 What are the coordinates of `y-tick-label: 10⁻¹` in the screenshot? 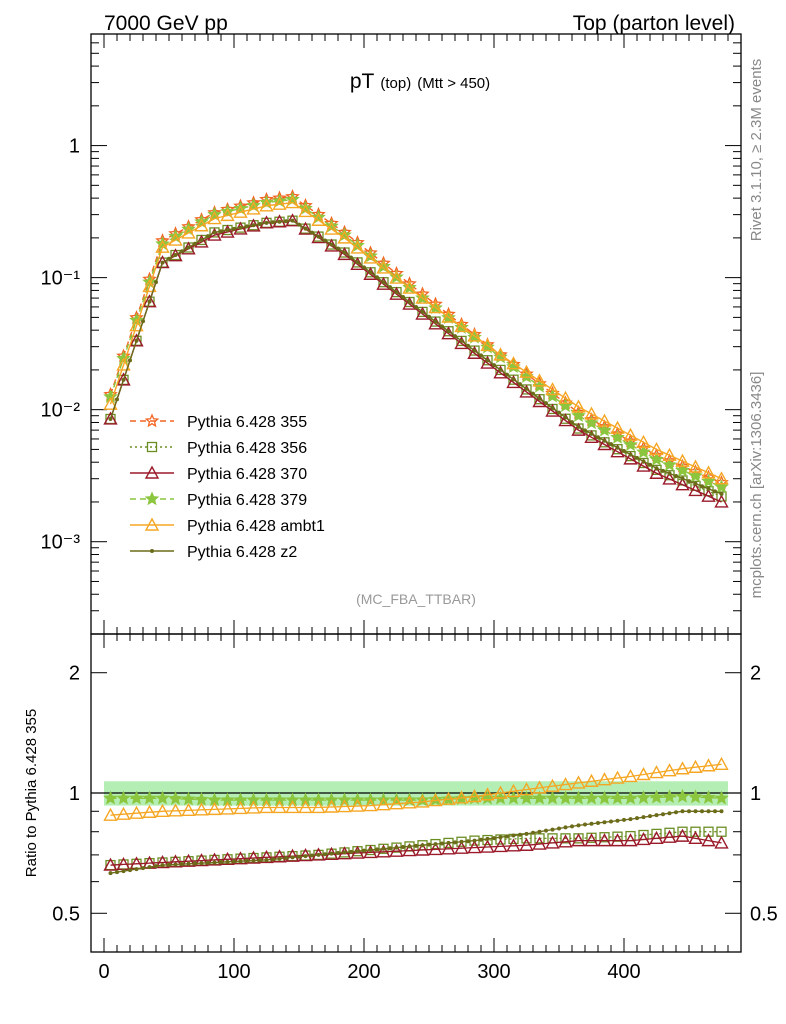 It's located at (61, 279).